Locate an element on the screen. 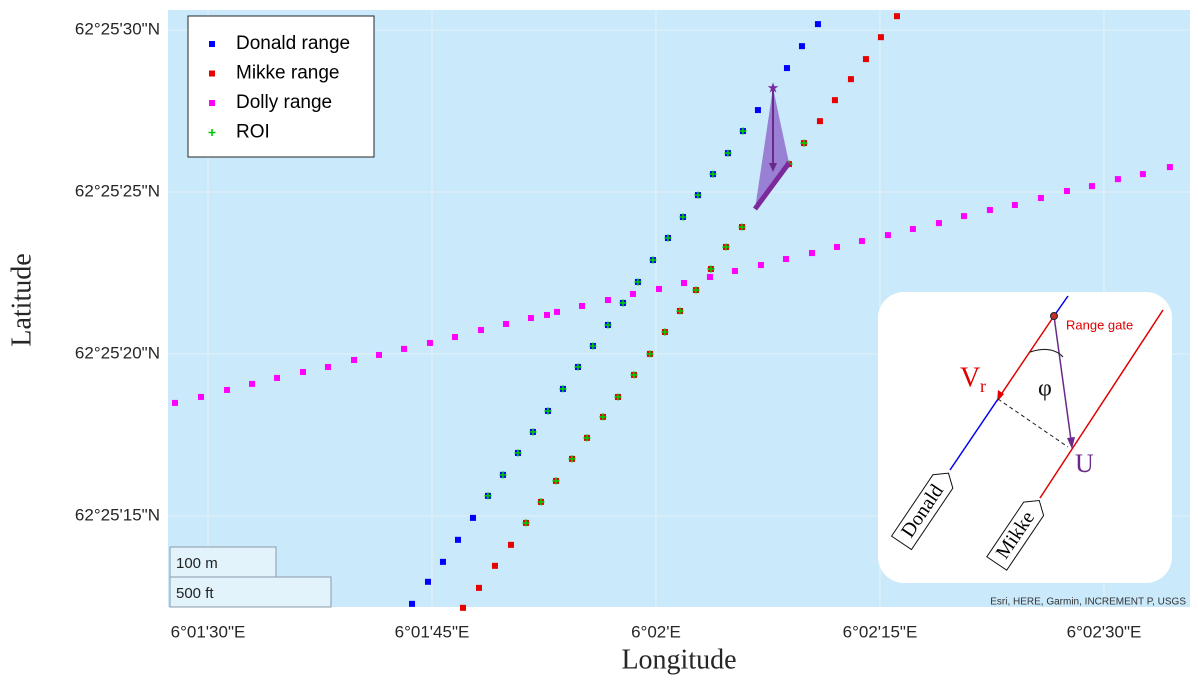 Image resolution: width=1198 pixels, height=684 pixels. beam-line is located at coordinates (1061, 306).